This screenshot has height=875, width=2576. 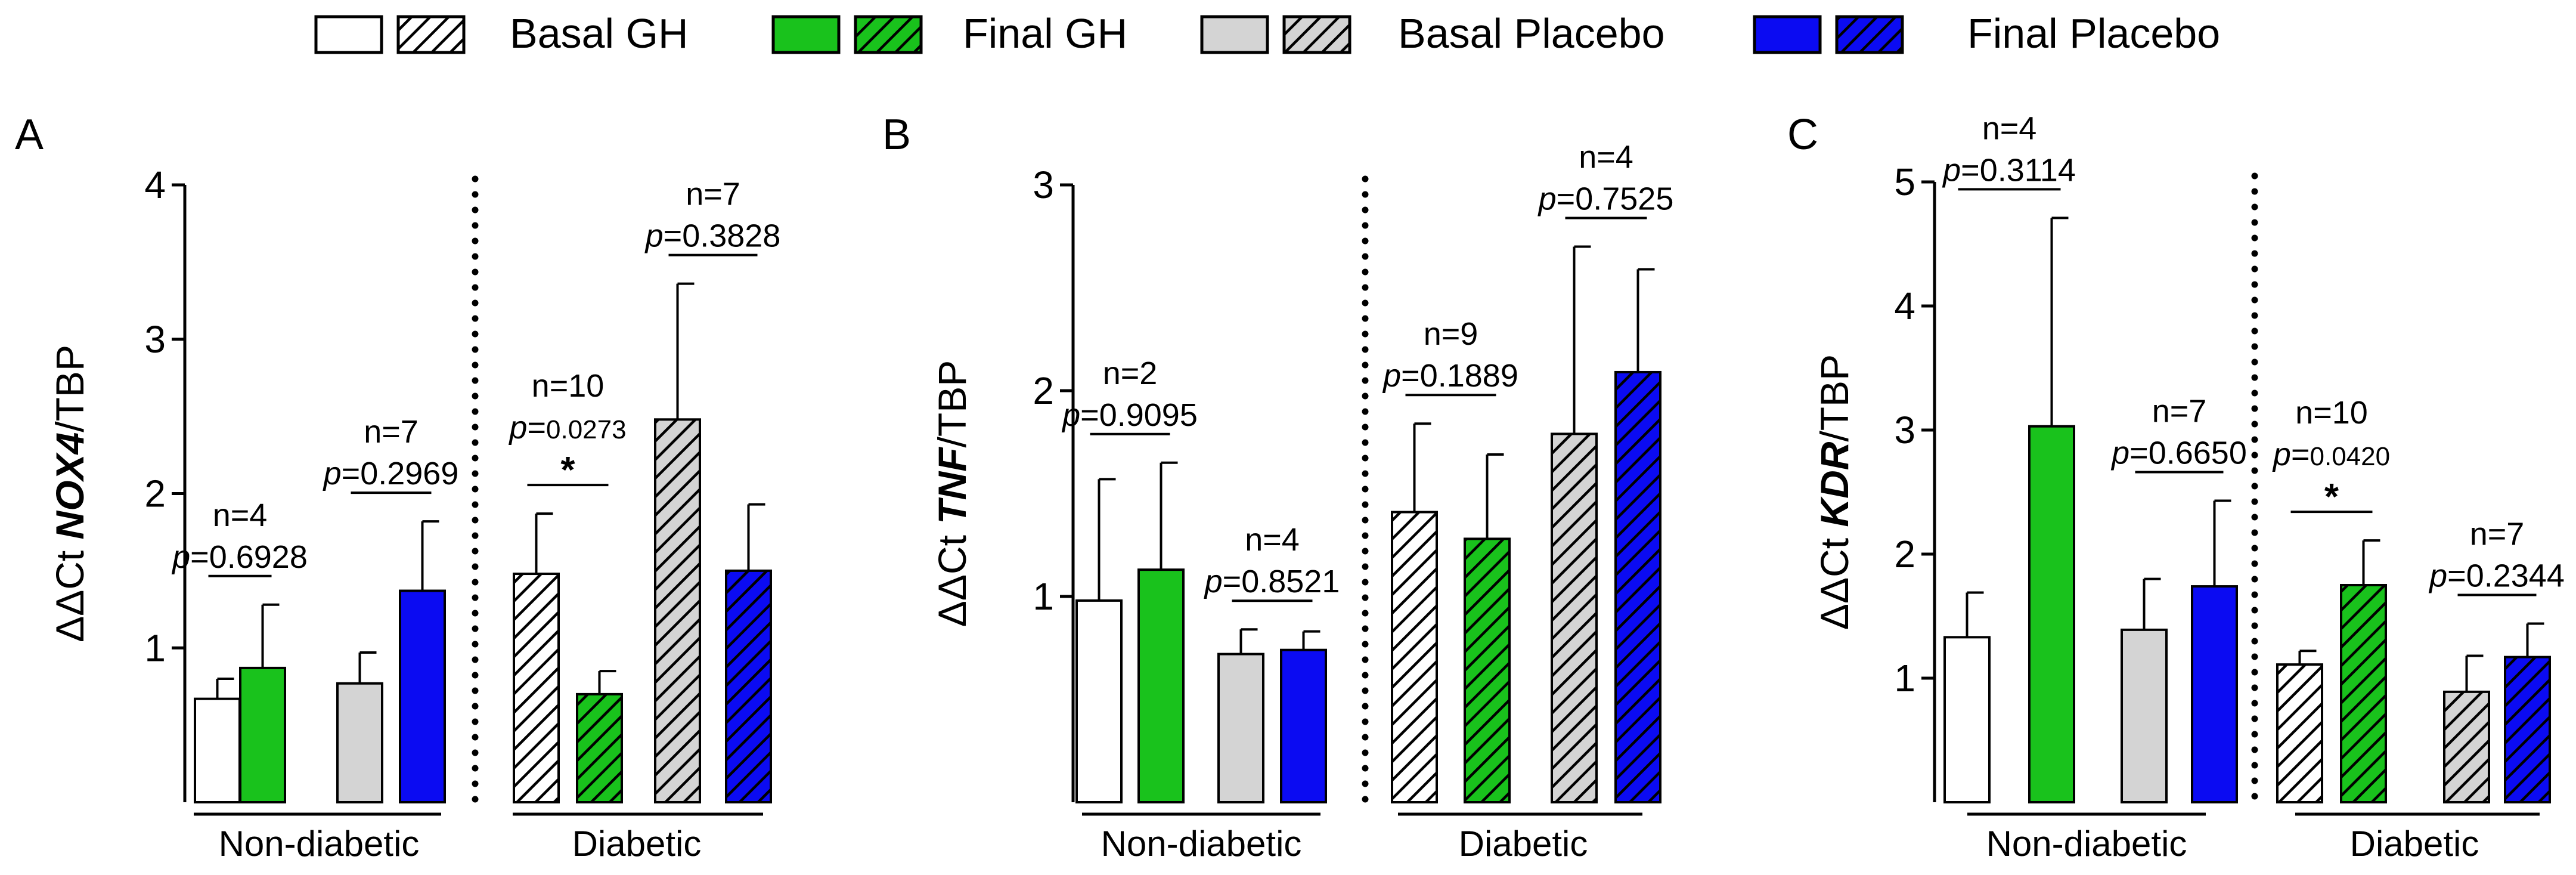 What do you see at coordinates (2093, 34) in the screenshot?
I see `legend-label-final-placebo: Final Placebo` at bounding box center [2093, 34].